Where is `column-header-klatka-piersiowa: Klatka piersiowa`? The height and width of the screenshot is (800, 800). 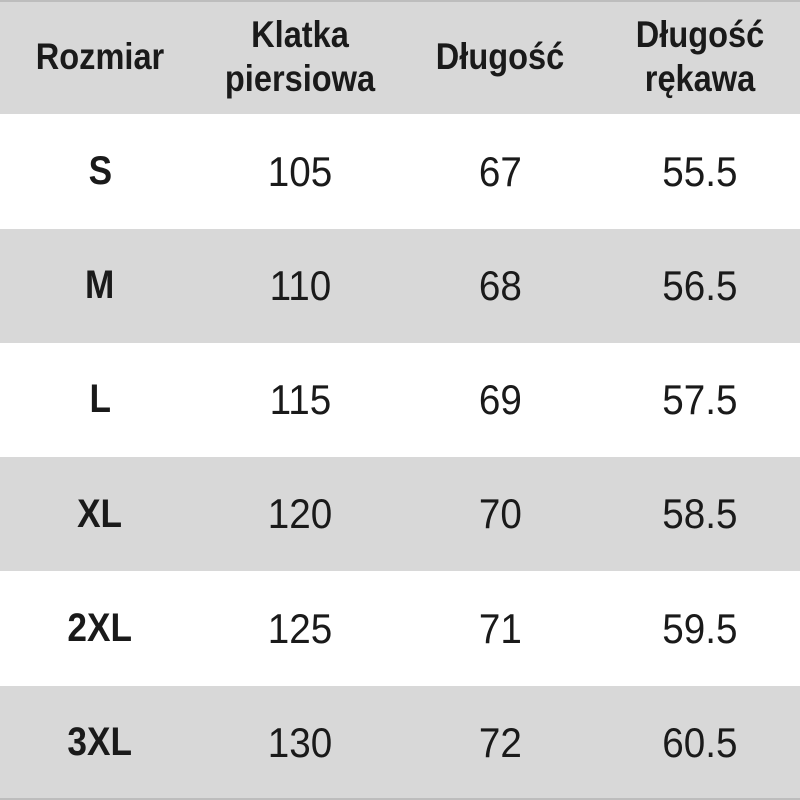 column-header-klatka-piersiowa: Klatka piersiowa is located at coordinates (300, 57).